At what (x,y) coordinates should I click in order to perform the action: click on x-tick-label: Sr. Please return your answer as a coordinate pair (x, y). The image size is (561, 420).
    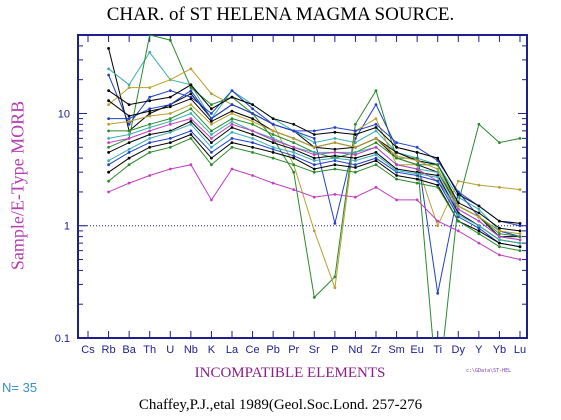
    Looking at the image, I should click on (314, 350).